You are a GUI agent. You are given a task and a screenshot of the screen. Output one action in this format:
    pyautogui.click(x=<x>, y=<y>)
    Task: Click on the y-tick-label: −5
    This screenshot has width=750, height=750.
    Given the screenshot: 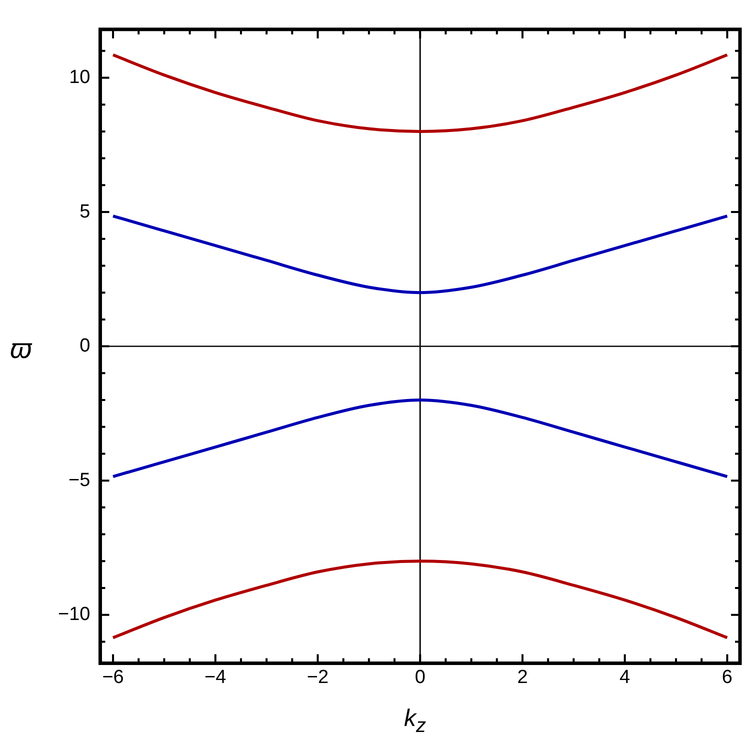 What is the action you would take?
    pyautogui.click(x=79, y=480)
    